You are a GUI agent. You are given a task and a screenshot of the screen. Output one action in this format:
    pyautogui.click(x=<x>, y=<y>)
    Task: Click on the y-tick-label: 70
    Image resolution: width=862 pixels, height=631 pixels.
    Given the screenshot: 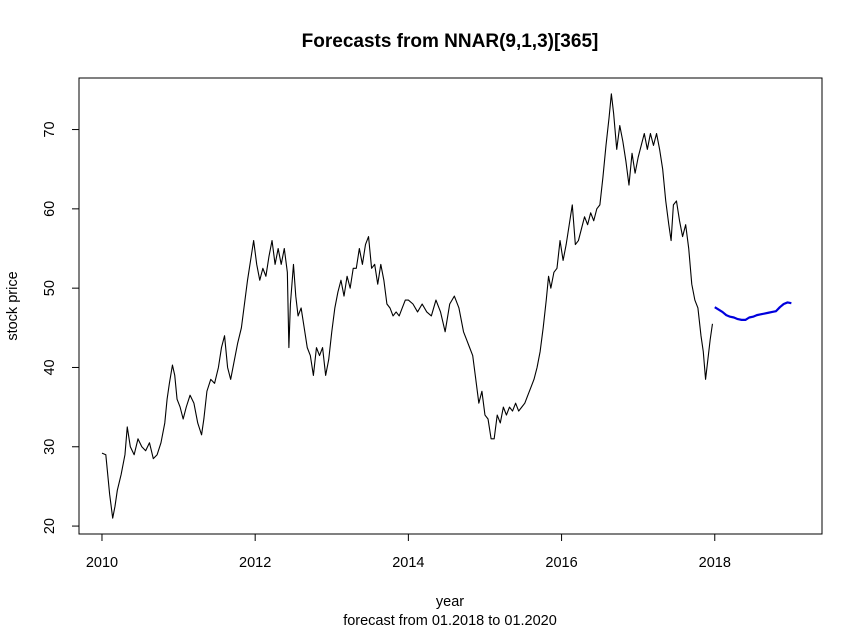 What is the action you would take?
    pyautogui.click(x=50, y=129)
    